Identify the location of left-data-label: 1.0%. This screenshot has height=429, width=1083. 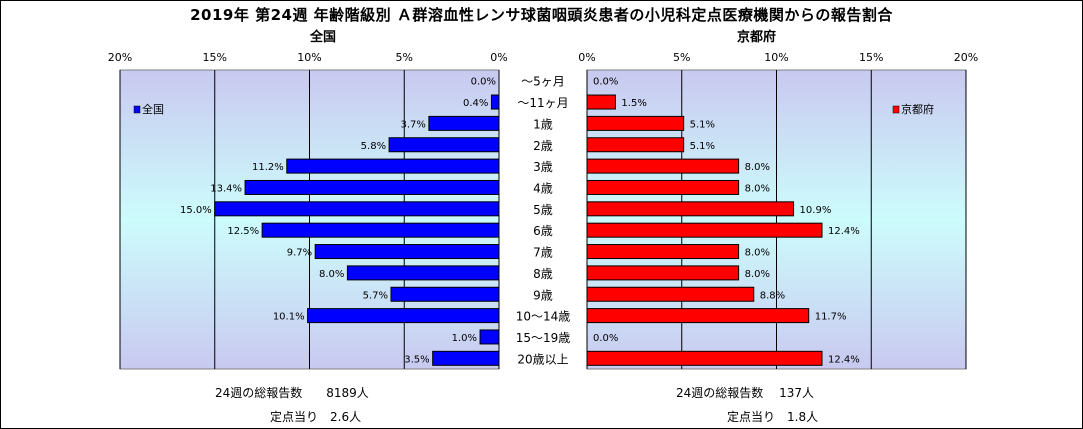
(464, 338).